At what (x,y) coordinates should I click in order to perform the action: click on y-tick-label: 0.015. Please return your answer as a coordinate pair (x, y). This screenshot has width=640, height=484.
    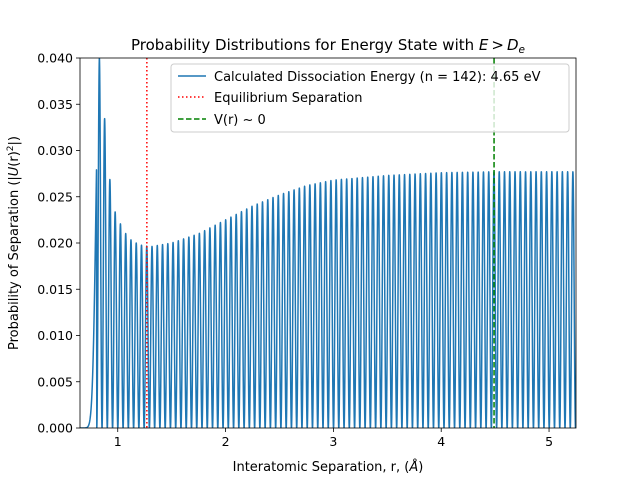
    Looking at the image, I should click on (55, 289).